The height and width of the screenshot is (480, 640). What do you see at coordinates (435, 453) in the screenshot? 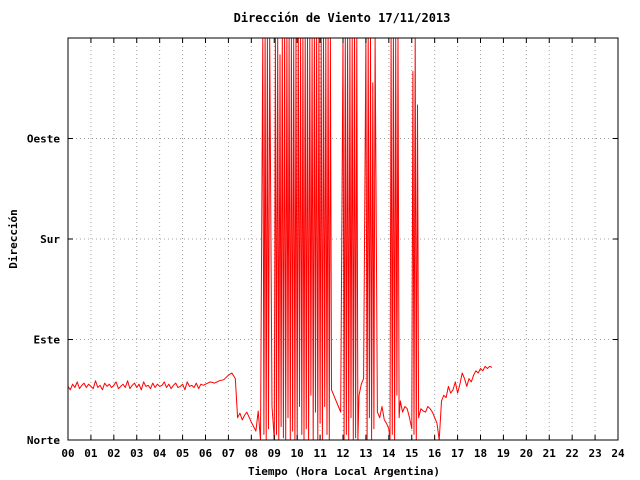
I see `x-tick-label: 16` at bounding box center [435, 453].